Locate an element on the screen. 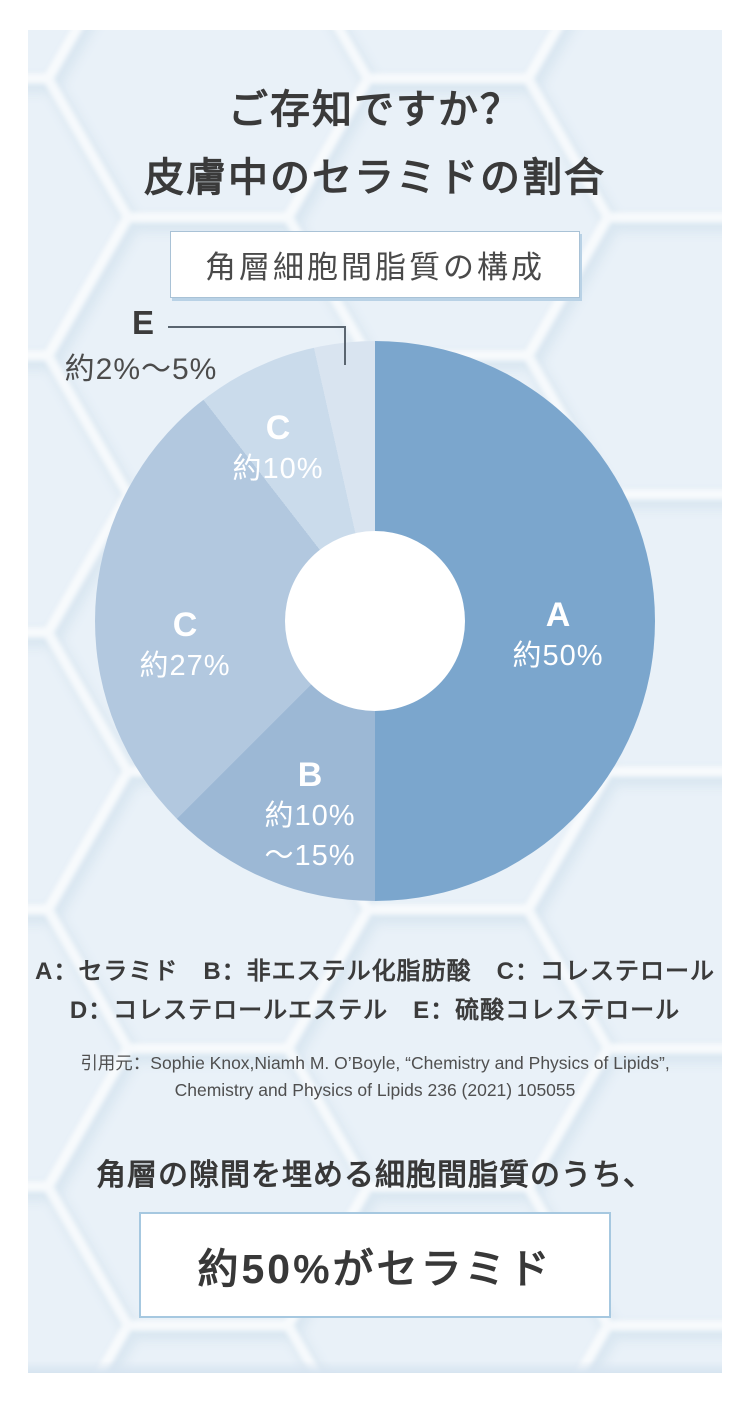 This screenshot has width=750, height=1403. legend-line1: A：セラミド B：非エステル化脂肪酸 C：コレステロール is located at coordinates (375, 971).